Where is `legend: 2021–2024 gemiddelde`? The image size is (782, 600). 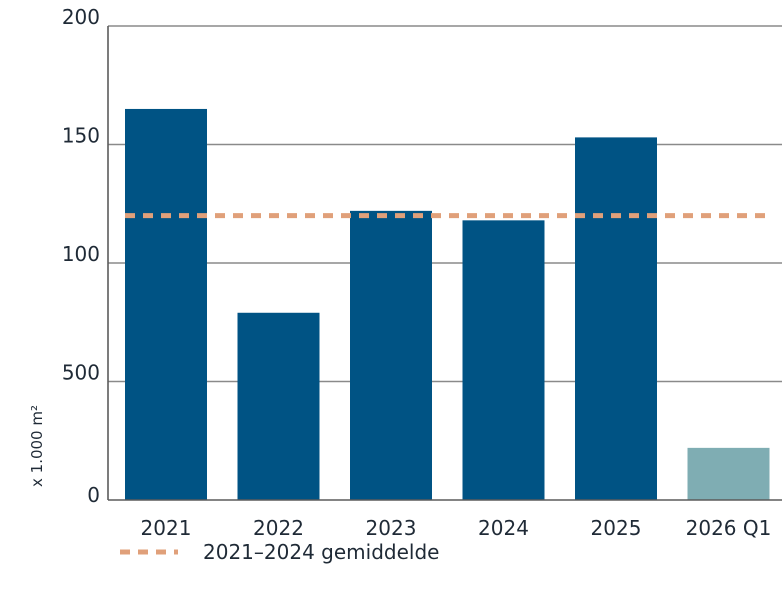
legend: 2021–2024 gemiddelde is located at coordinates (279, 552).